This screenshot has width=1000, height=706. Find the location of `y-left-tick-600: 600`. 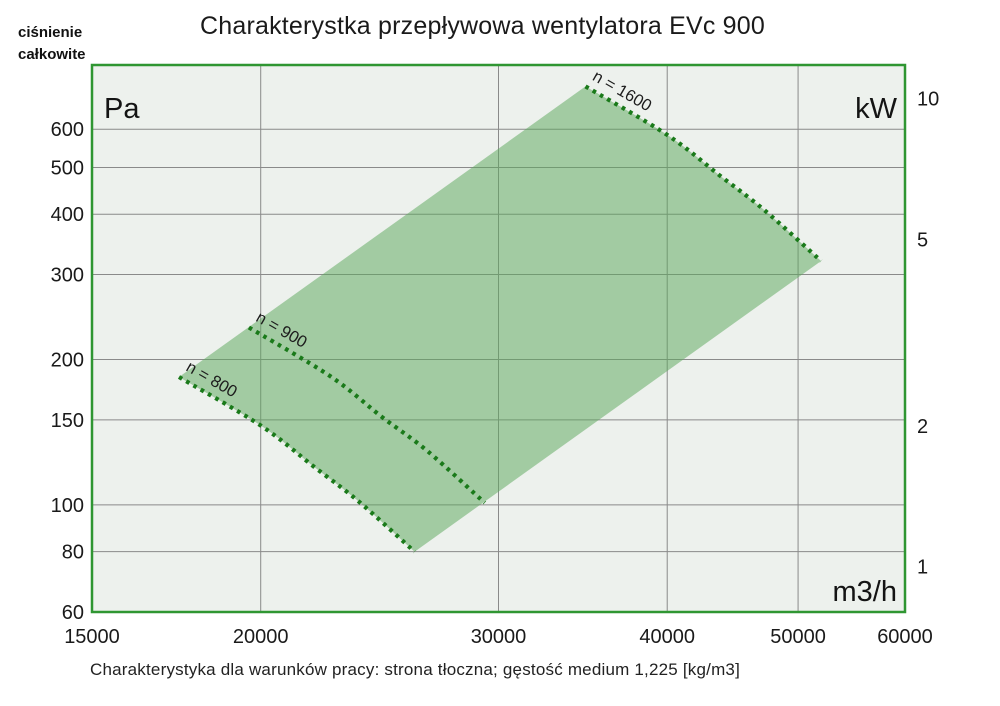

y-left-tick-600: 600 is located at coordinates (67, 130).